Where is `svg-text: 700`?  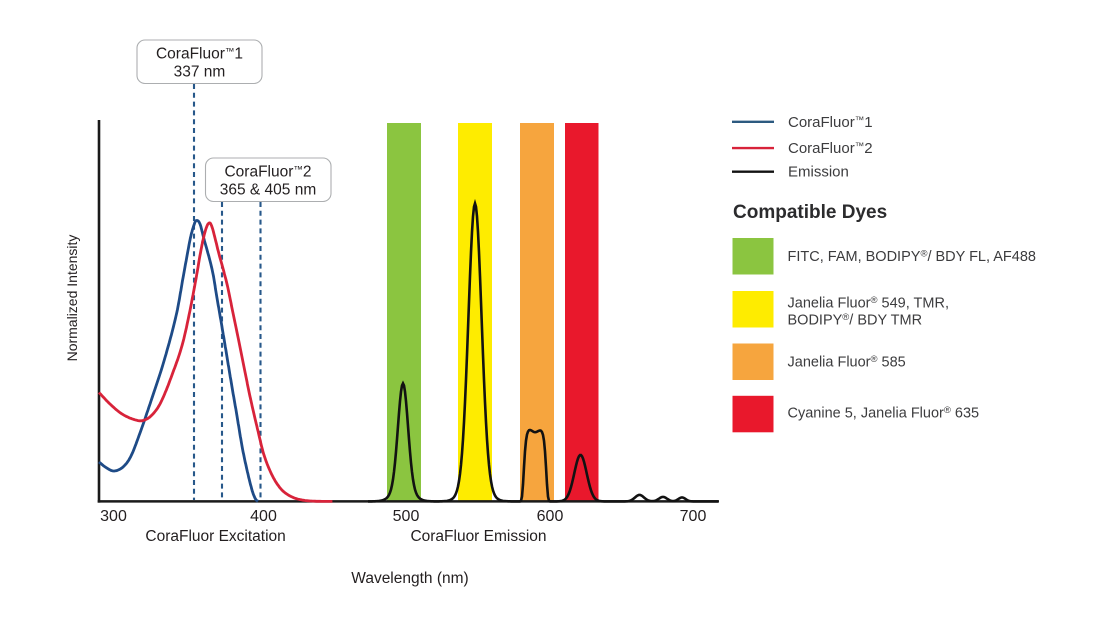
svg-text: 700 is located at coordinates (693, 516).